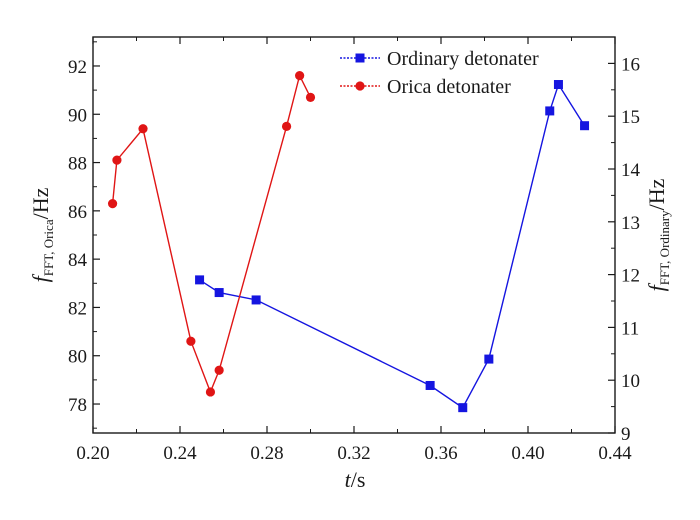 The height and width of the screenshot is (520, 700). What do you see at coordinates (77, 357) in the screenshot?
I see `left-y-tick-label: 80` at bounding box center [77, 357].